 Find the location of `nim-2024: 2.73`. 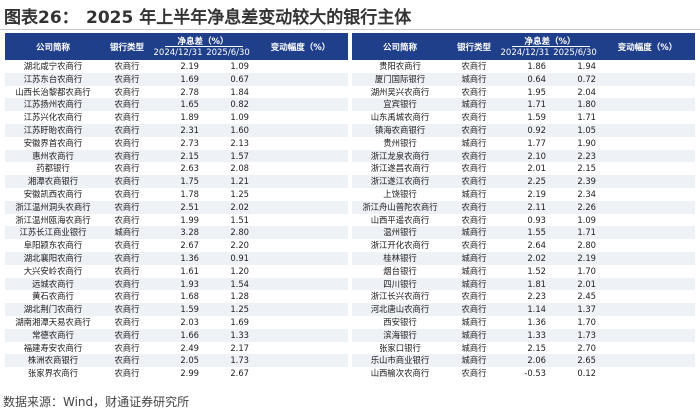

nim-2024: 2.73 is located at coordinates (189, 142).